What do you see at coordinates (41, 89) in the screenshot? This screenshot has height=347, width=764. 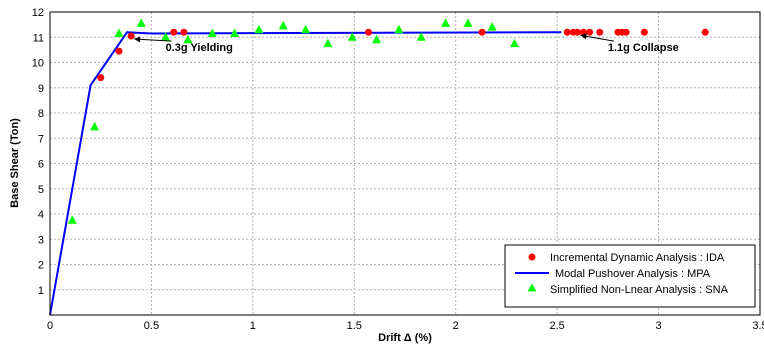 I see `y-tick-label: 9` at bounding box center [41, 89].